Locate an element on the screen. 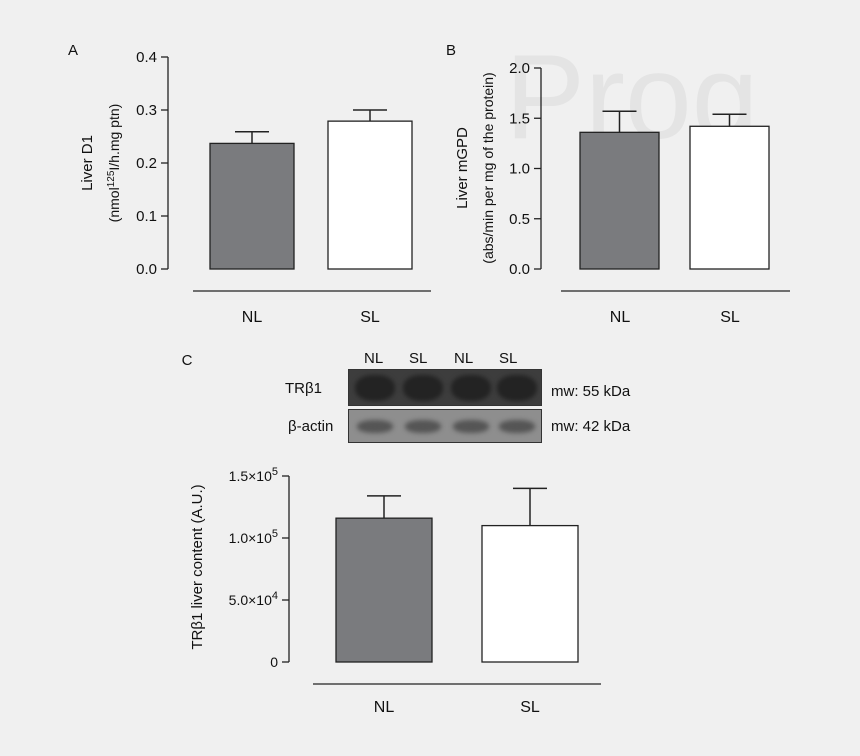  panel-label: B is located at coordinates (451, 50).